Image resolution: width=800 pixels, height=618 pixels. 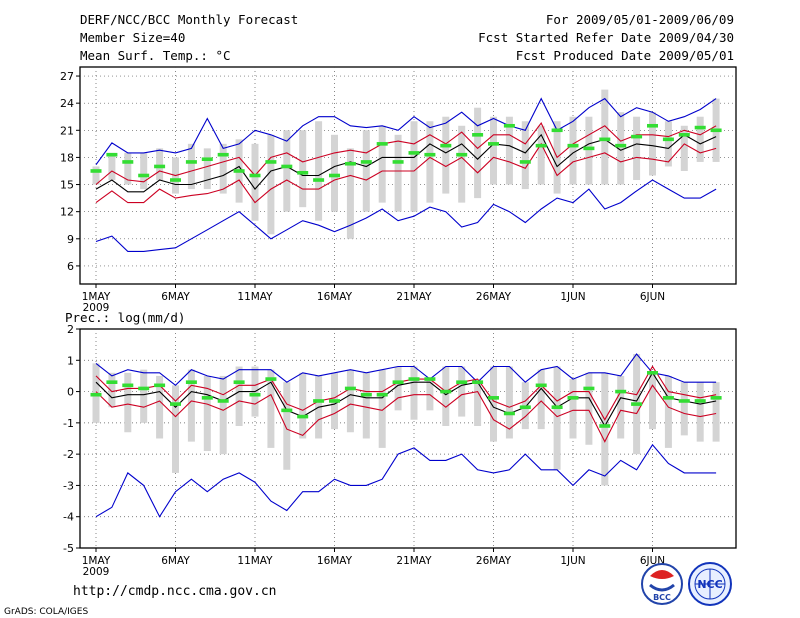 What do you see at coordinates (70, 266) in the screenshot?
I see `chart-0-ytick-label: 6` at bounding box center [70, 266].